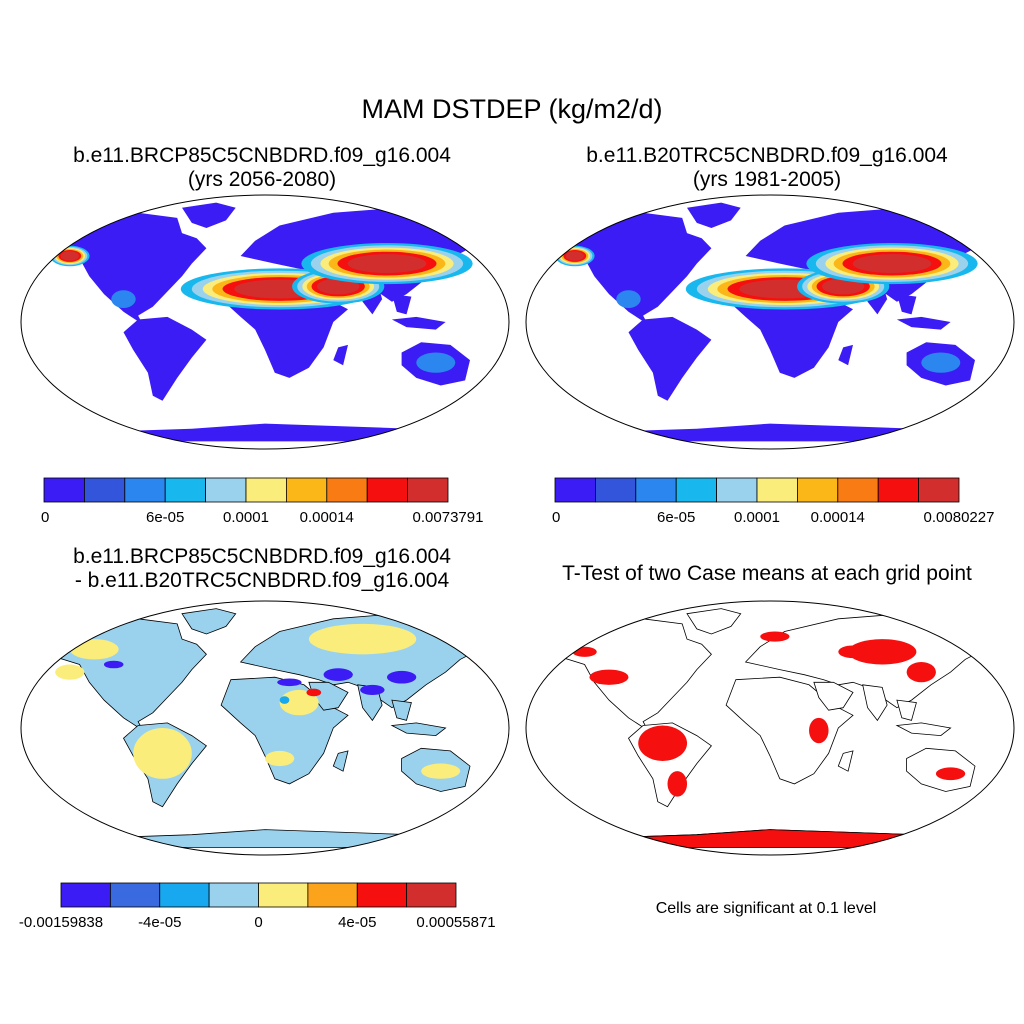 This screenshot has height=1024, width=1024. I want to click on land-0-namerica, so click(126, 268).